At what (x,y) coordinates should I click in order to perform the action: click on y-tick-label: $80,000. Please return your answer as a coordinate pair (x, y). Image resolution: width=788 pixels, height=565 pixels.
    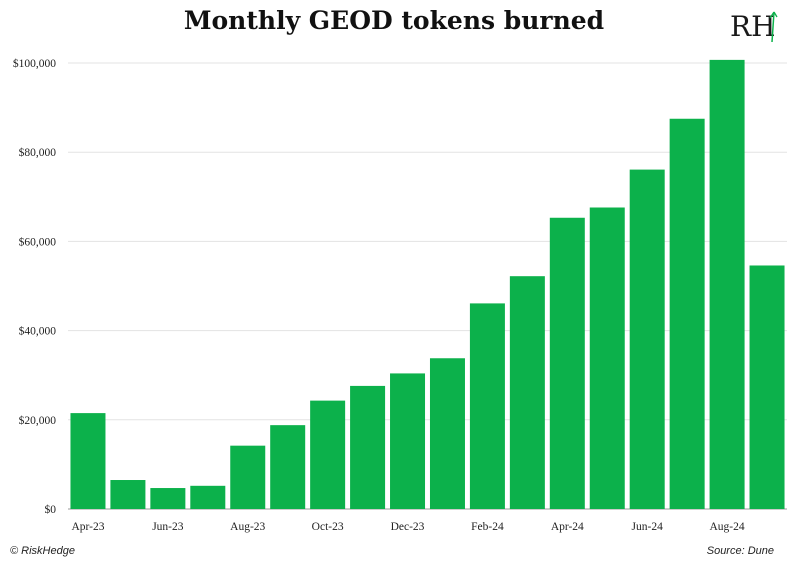
    Looking at the image, I should click on (38, 152).